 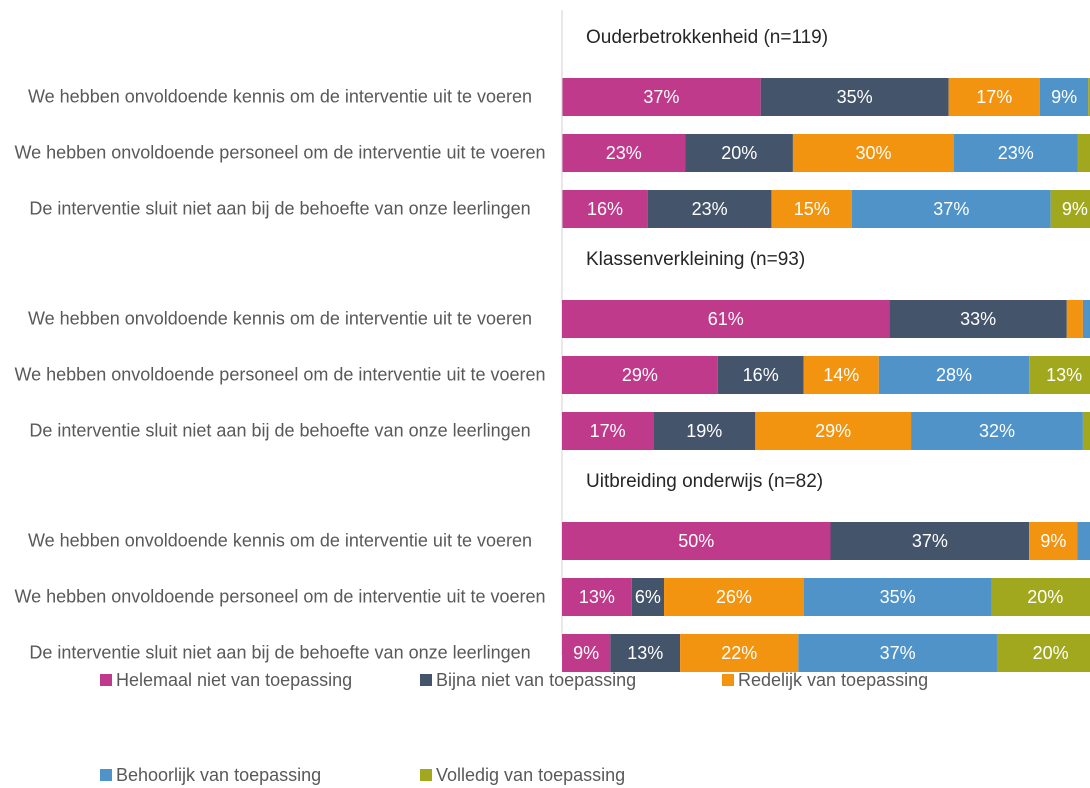 I want to click on group-title: Klassenverkleining (n=93), so click(x=695, y=259).